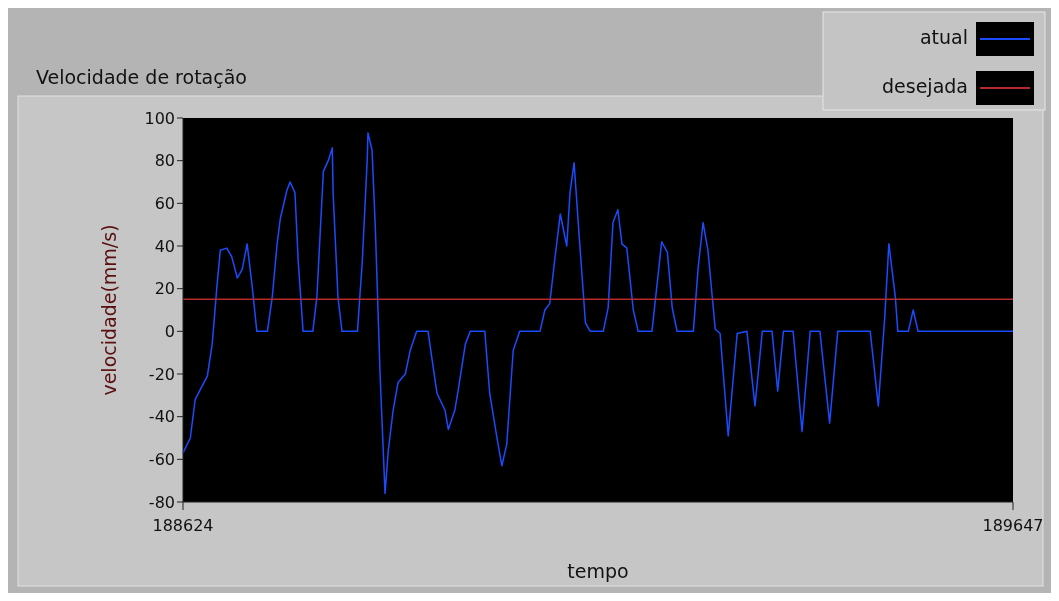  I want to click on y-tick-label: 20, so click(164, 289).